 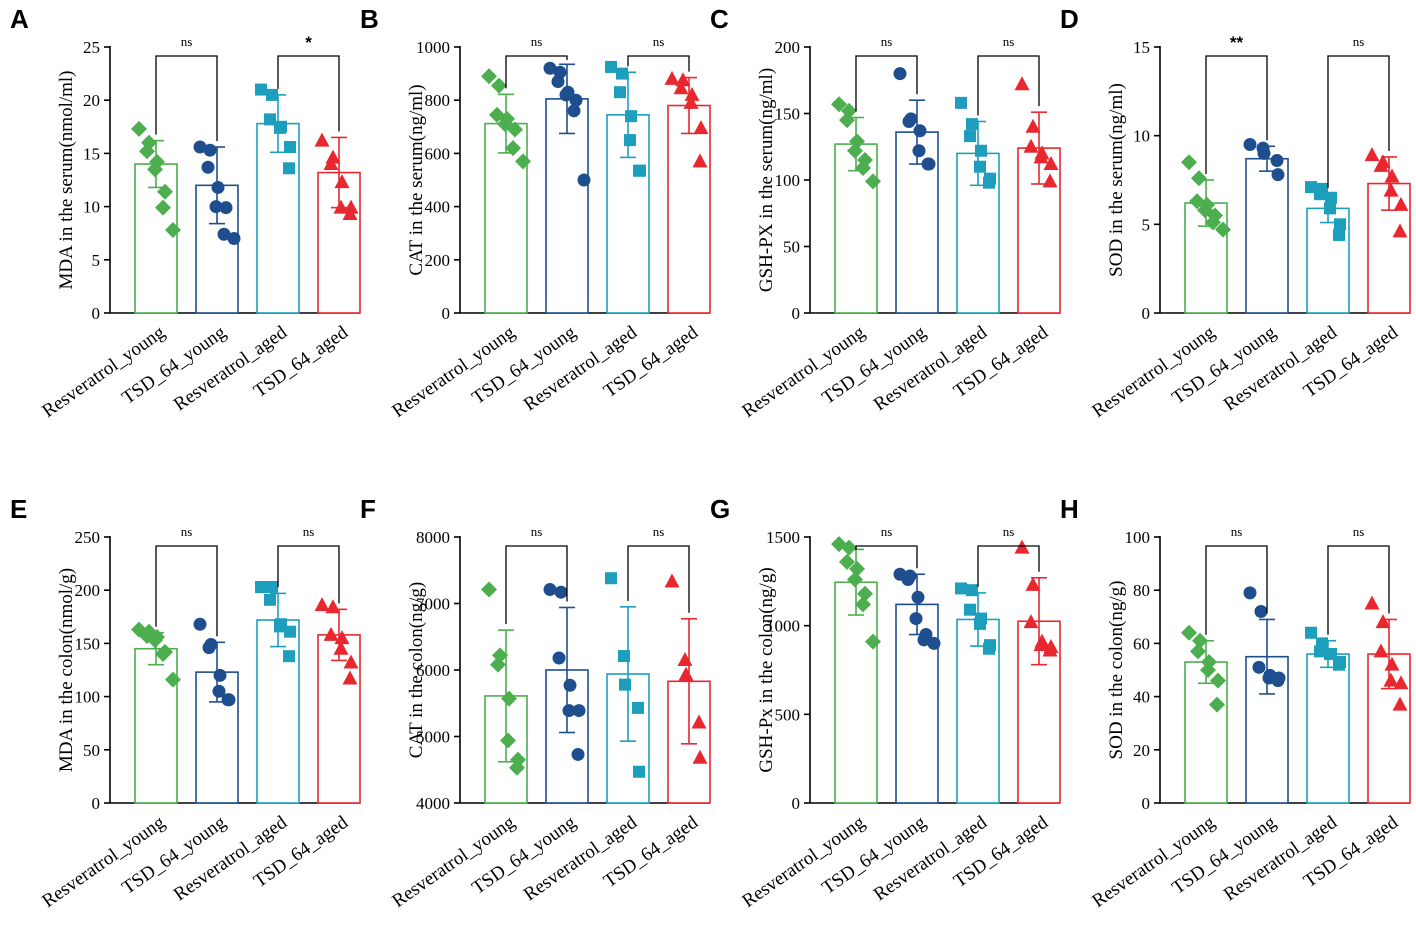 I want to click on y-tick-label: 5000, so click(x=433, y=737).